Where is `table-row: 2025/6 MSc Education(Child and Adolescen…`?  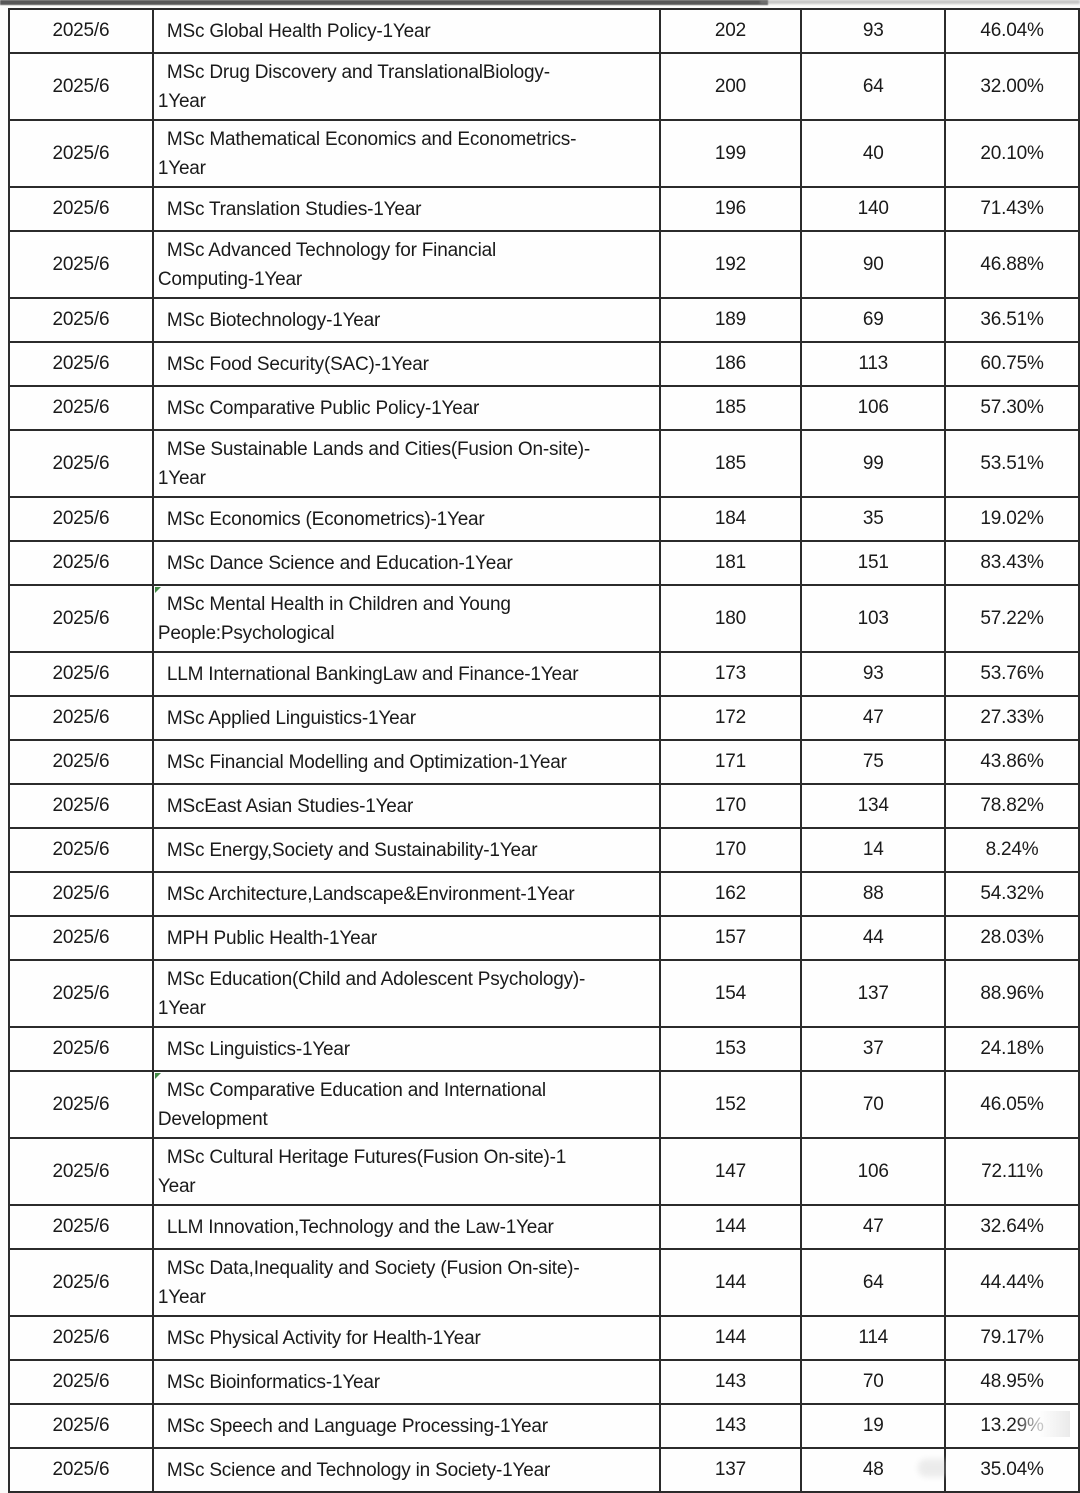 table-row: 2025/6 MSc Education(Child and Adolescen… is located at coordinates (544, 993).